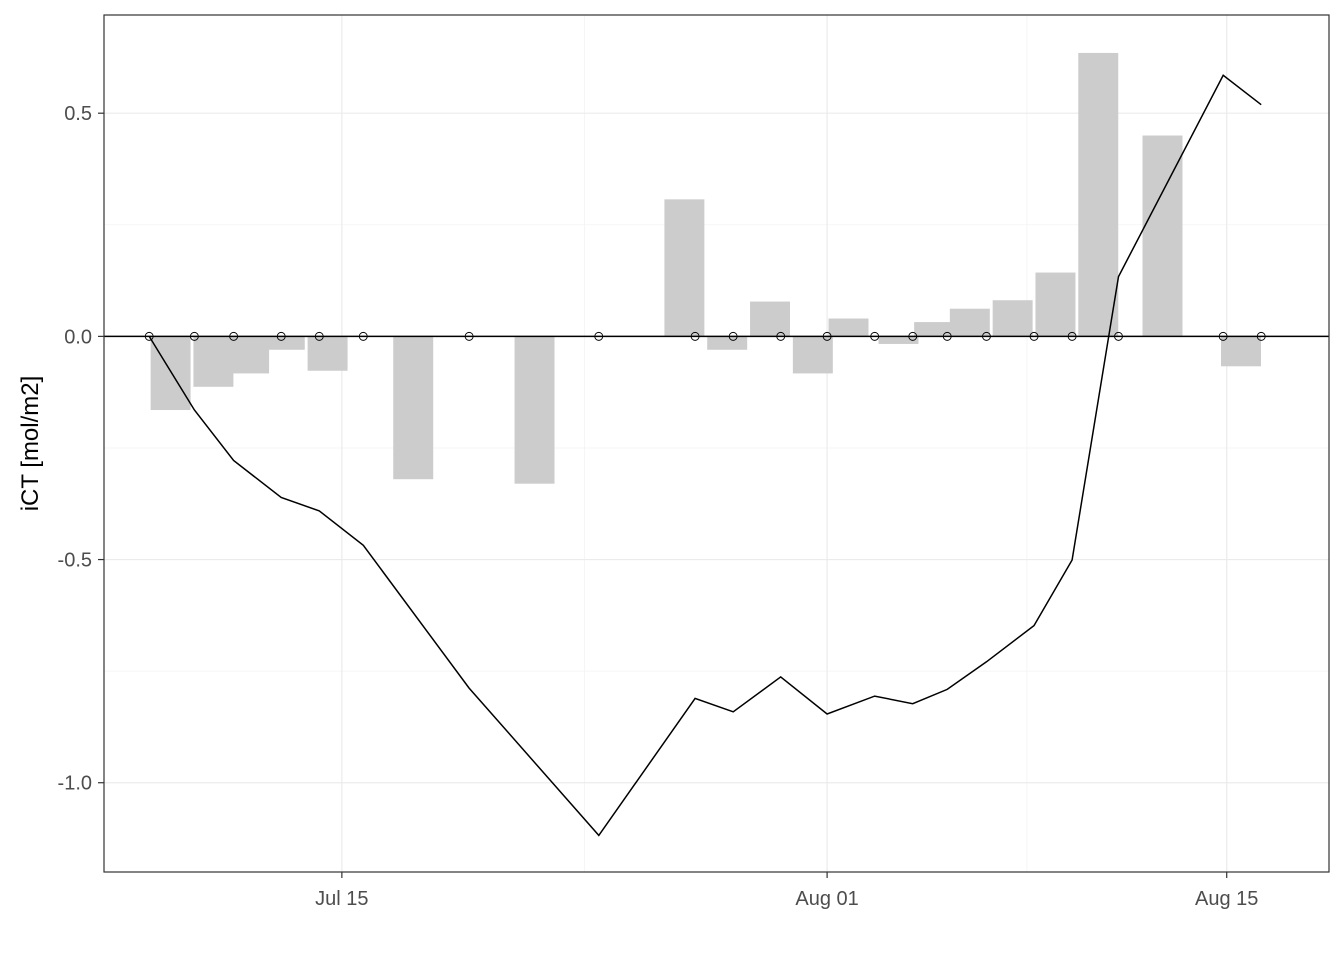 Image resolution: width=1344 pixels, height=960 pixels. I want to click on y-axis: 0.5 0.0 -0.5 -1.0, so click(81, 449).